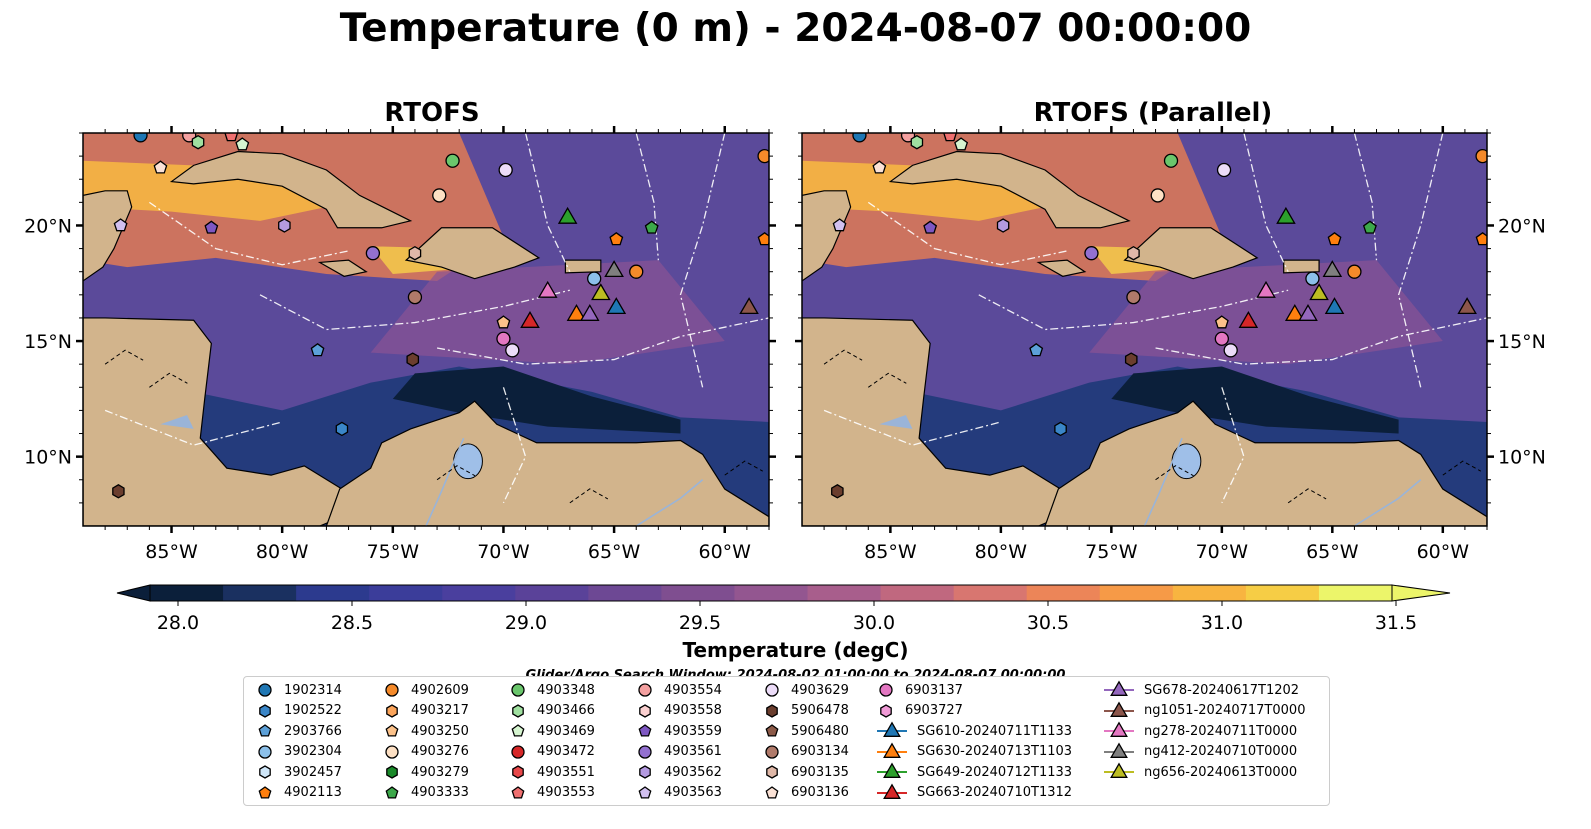 The height and width of the screenshot is (829, 1591). What do you see at coordinates (1467, 306) in the screenshot?
I see `marker-ng1051-20240717T0000` at bounding box center [1467, 306].